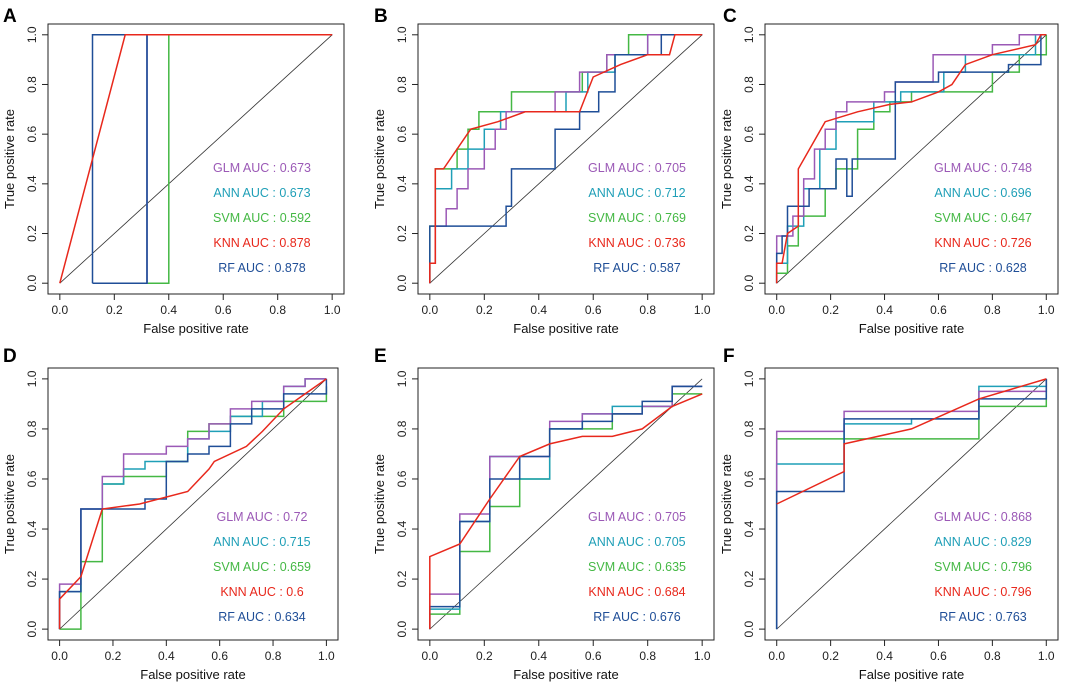 The image size is (1065, 685). I want to click on panel-letter: F, so click(729, 356).